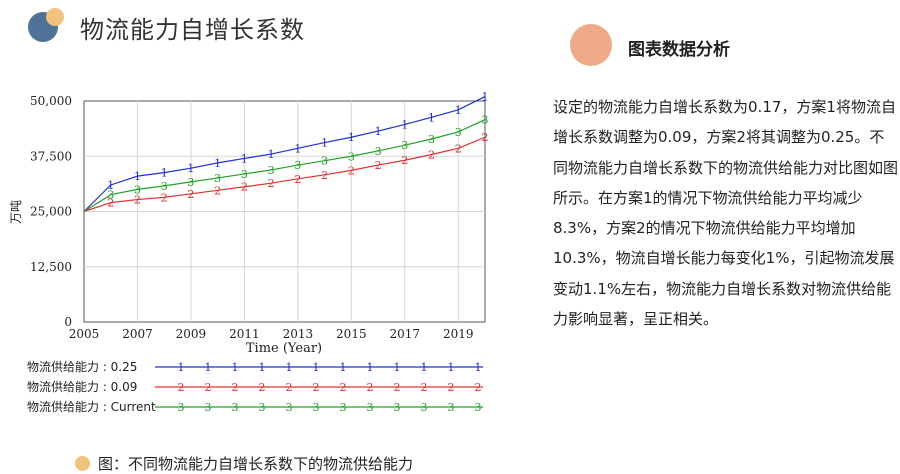 This screenshot has height=474, width=900. Describe the element at coordinates (68, 322) in the screenshot. I see `y-tick-label: 0` at that location.